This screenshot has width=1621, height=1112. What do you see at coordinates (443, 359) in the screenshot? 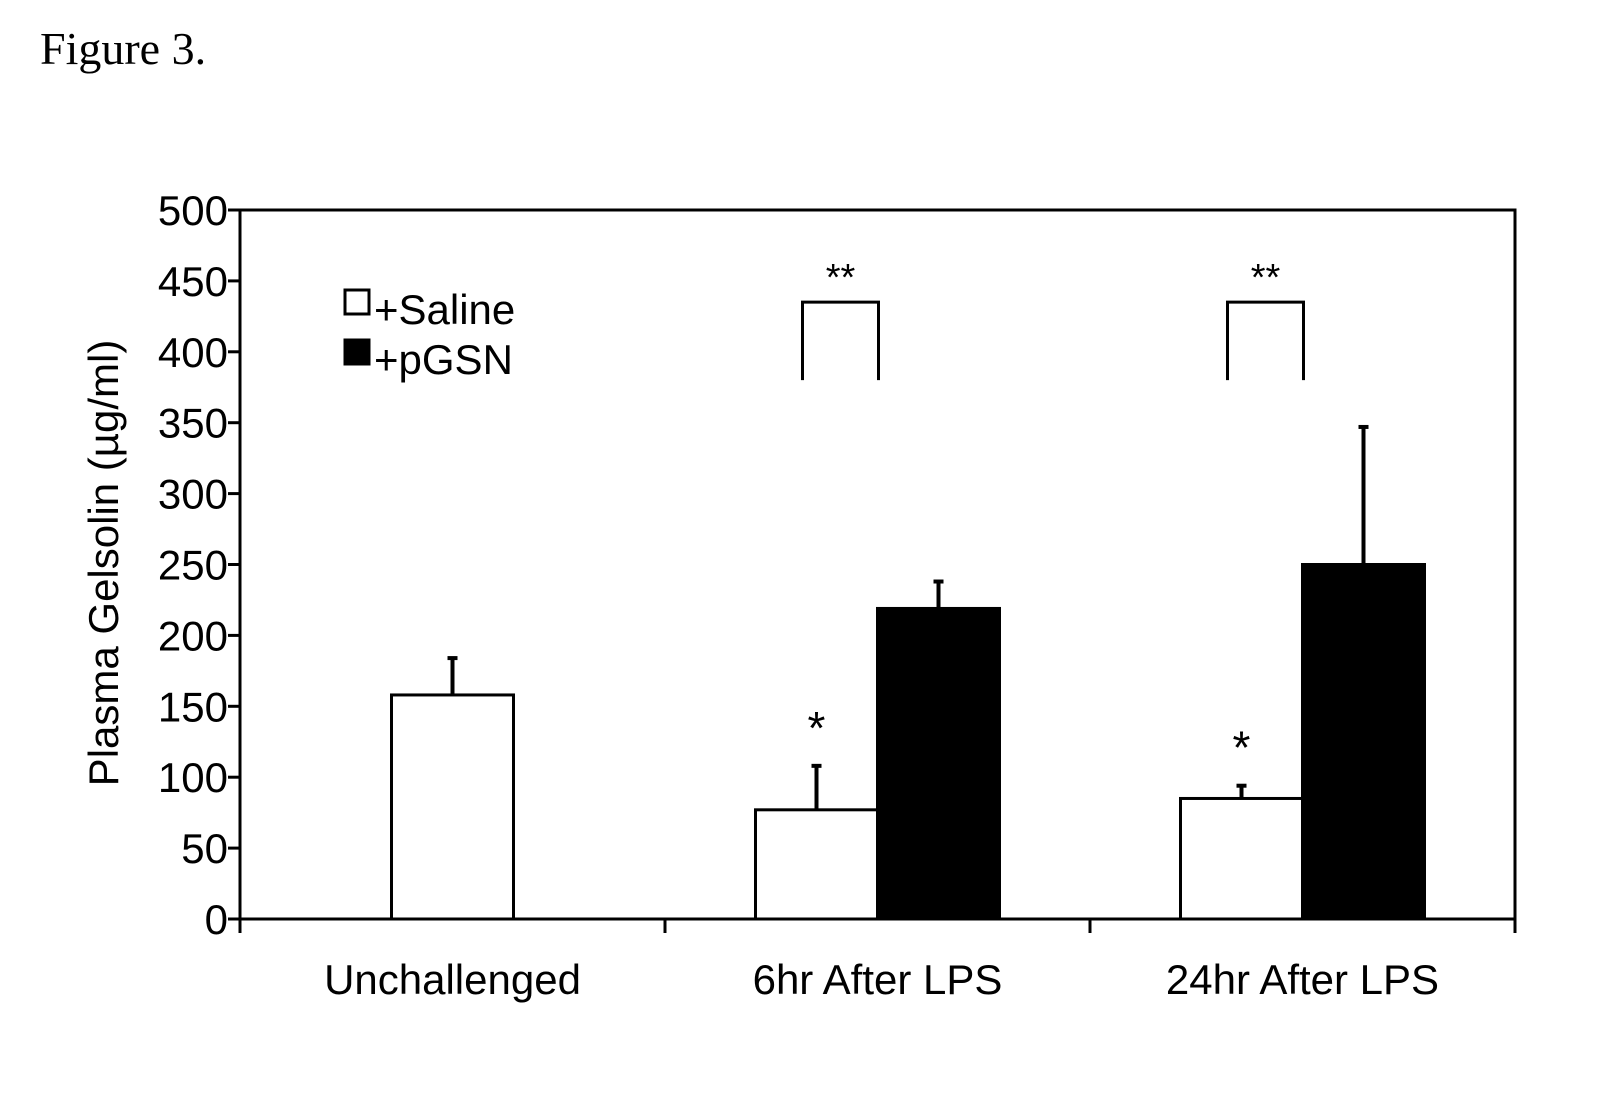
I see `legend-label: +pGSN` at bounding box center [443, 359].